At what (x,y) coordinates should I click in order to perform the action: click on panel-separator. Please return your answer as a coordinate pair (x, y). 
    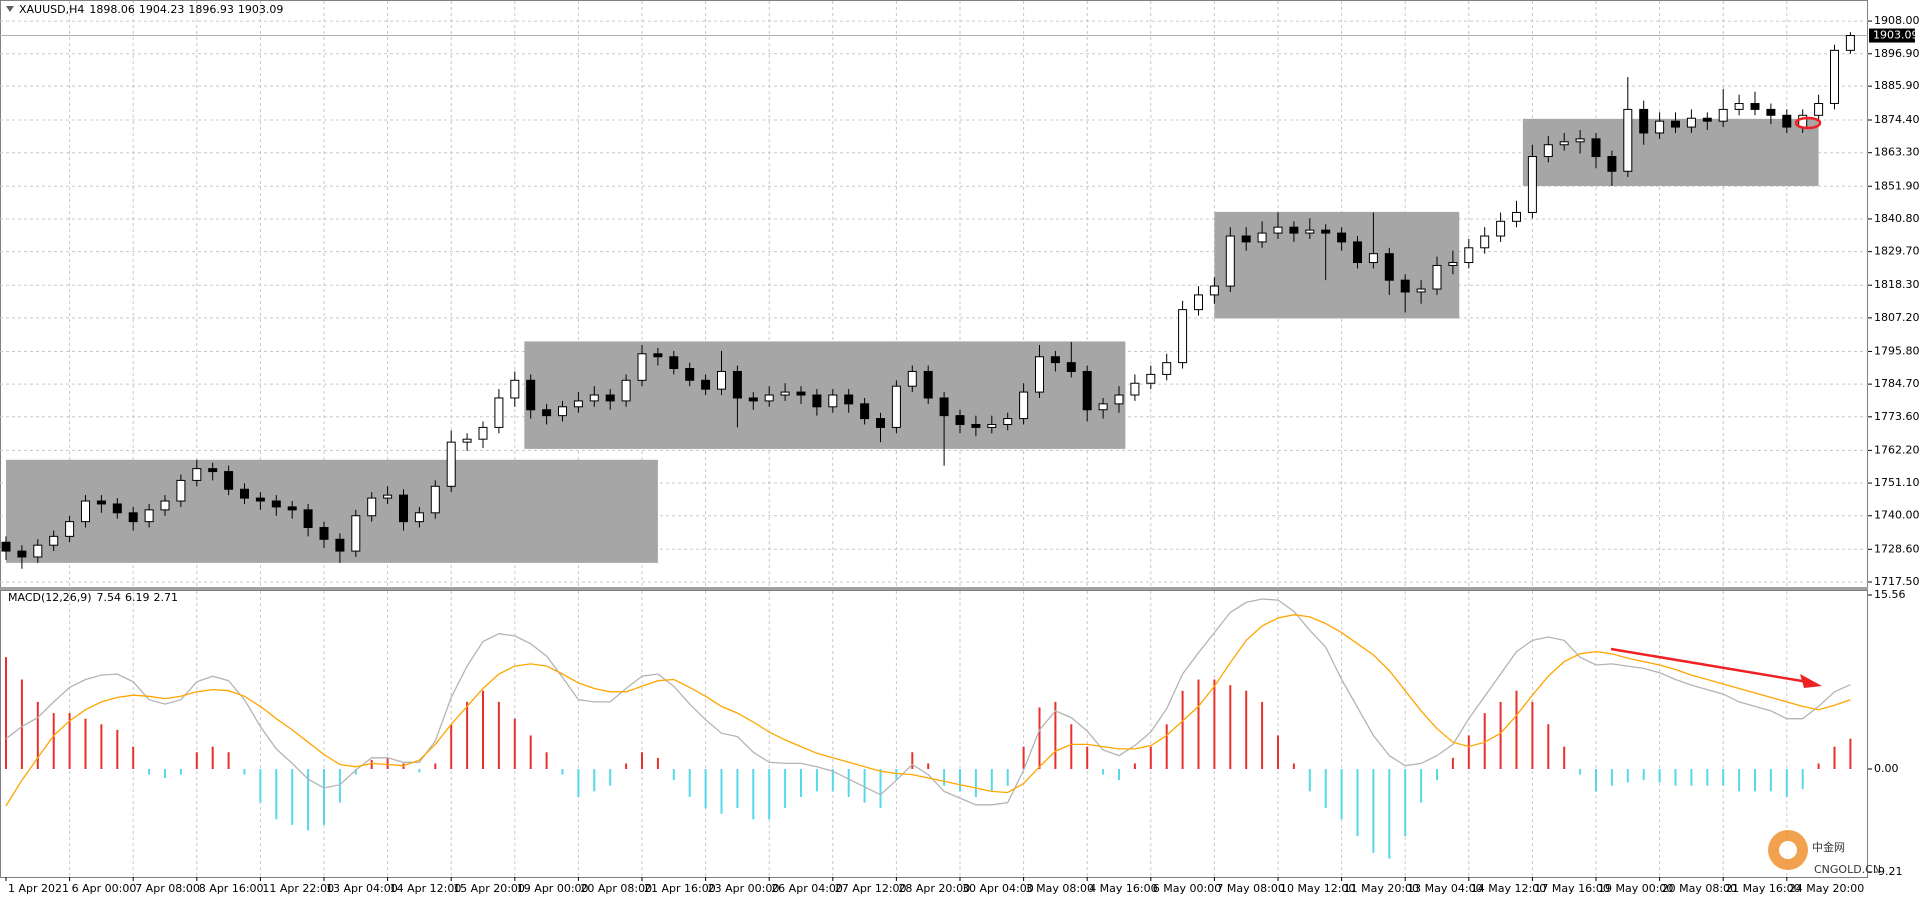
    Looking at the image, I should click on (934, 588).